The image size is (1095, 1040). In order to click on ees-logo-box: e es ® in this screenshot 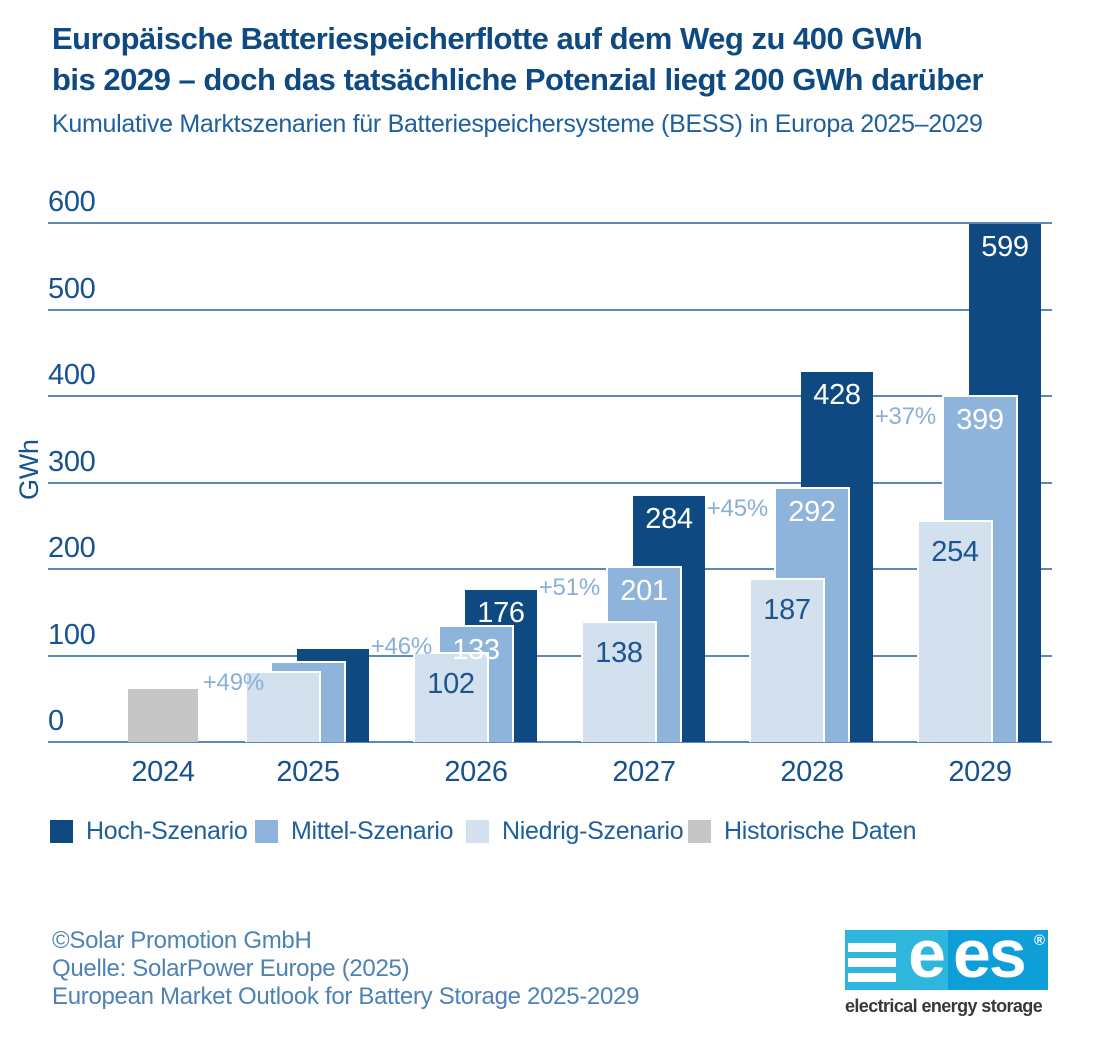, I will do `click(946, 954)`.